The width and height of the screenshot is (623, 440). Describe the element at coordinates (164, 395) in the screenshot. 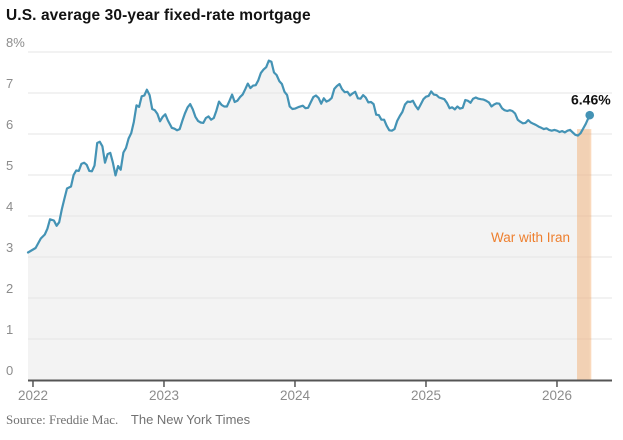

I see `x-tick-label-2023: 2023` at that location.